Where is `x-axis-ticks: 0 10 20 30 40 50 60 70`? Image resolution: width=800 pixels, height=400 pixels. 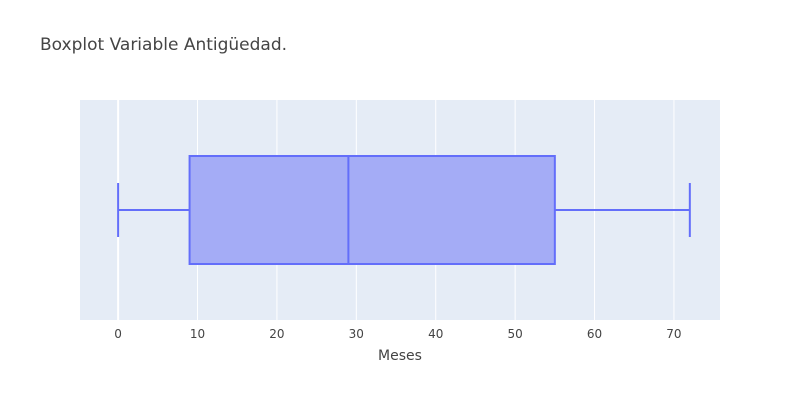
x-axis-ticks: 0 10 20 30 40 50 60 70 is located at coordinates (397, 334).